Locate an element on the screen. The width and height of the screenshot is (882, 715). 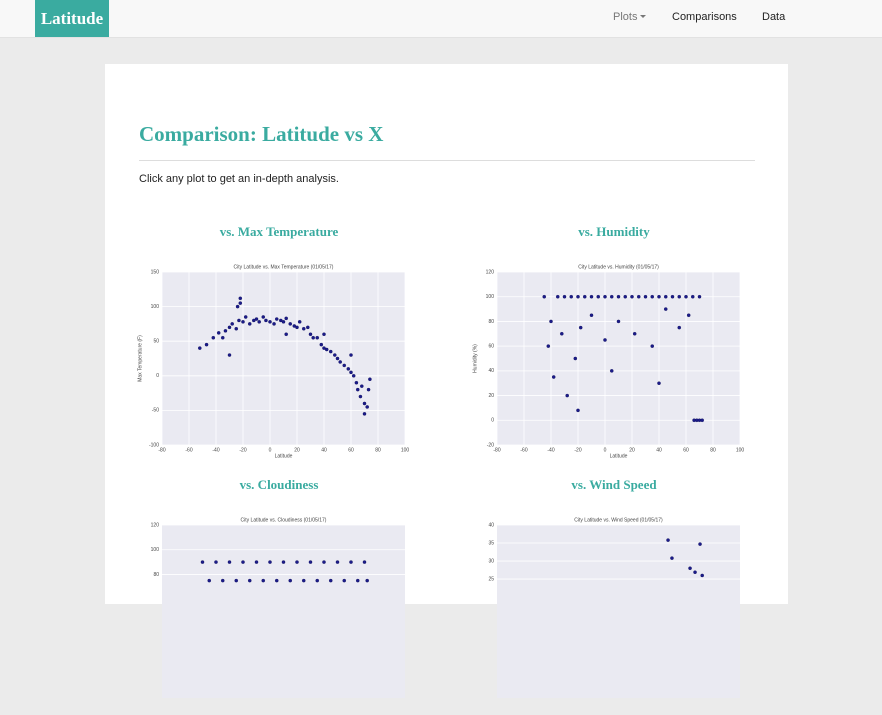
y-tick-label: 20 is located at coordinates (491, 396).